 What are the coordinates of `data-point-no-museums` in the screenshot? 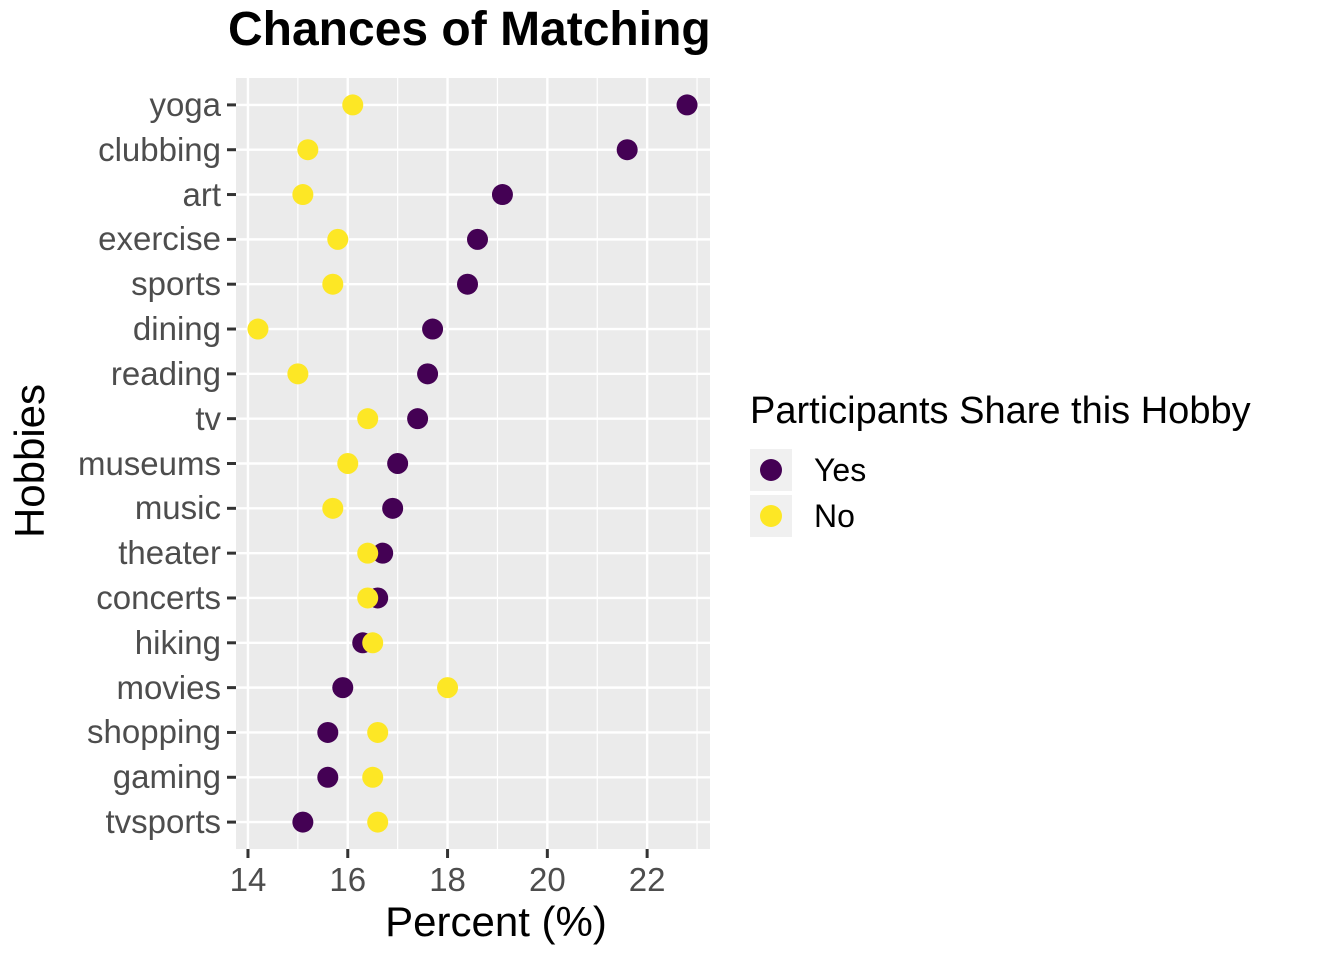 It's located at (348, 463).